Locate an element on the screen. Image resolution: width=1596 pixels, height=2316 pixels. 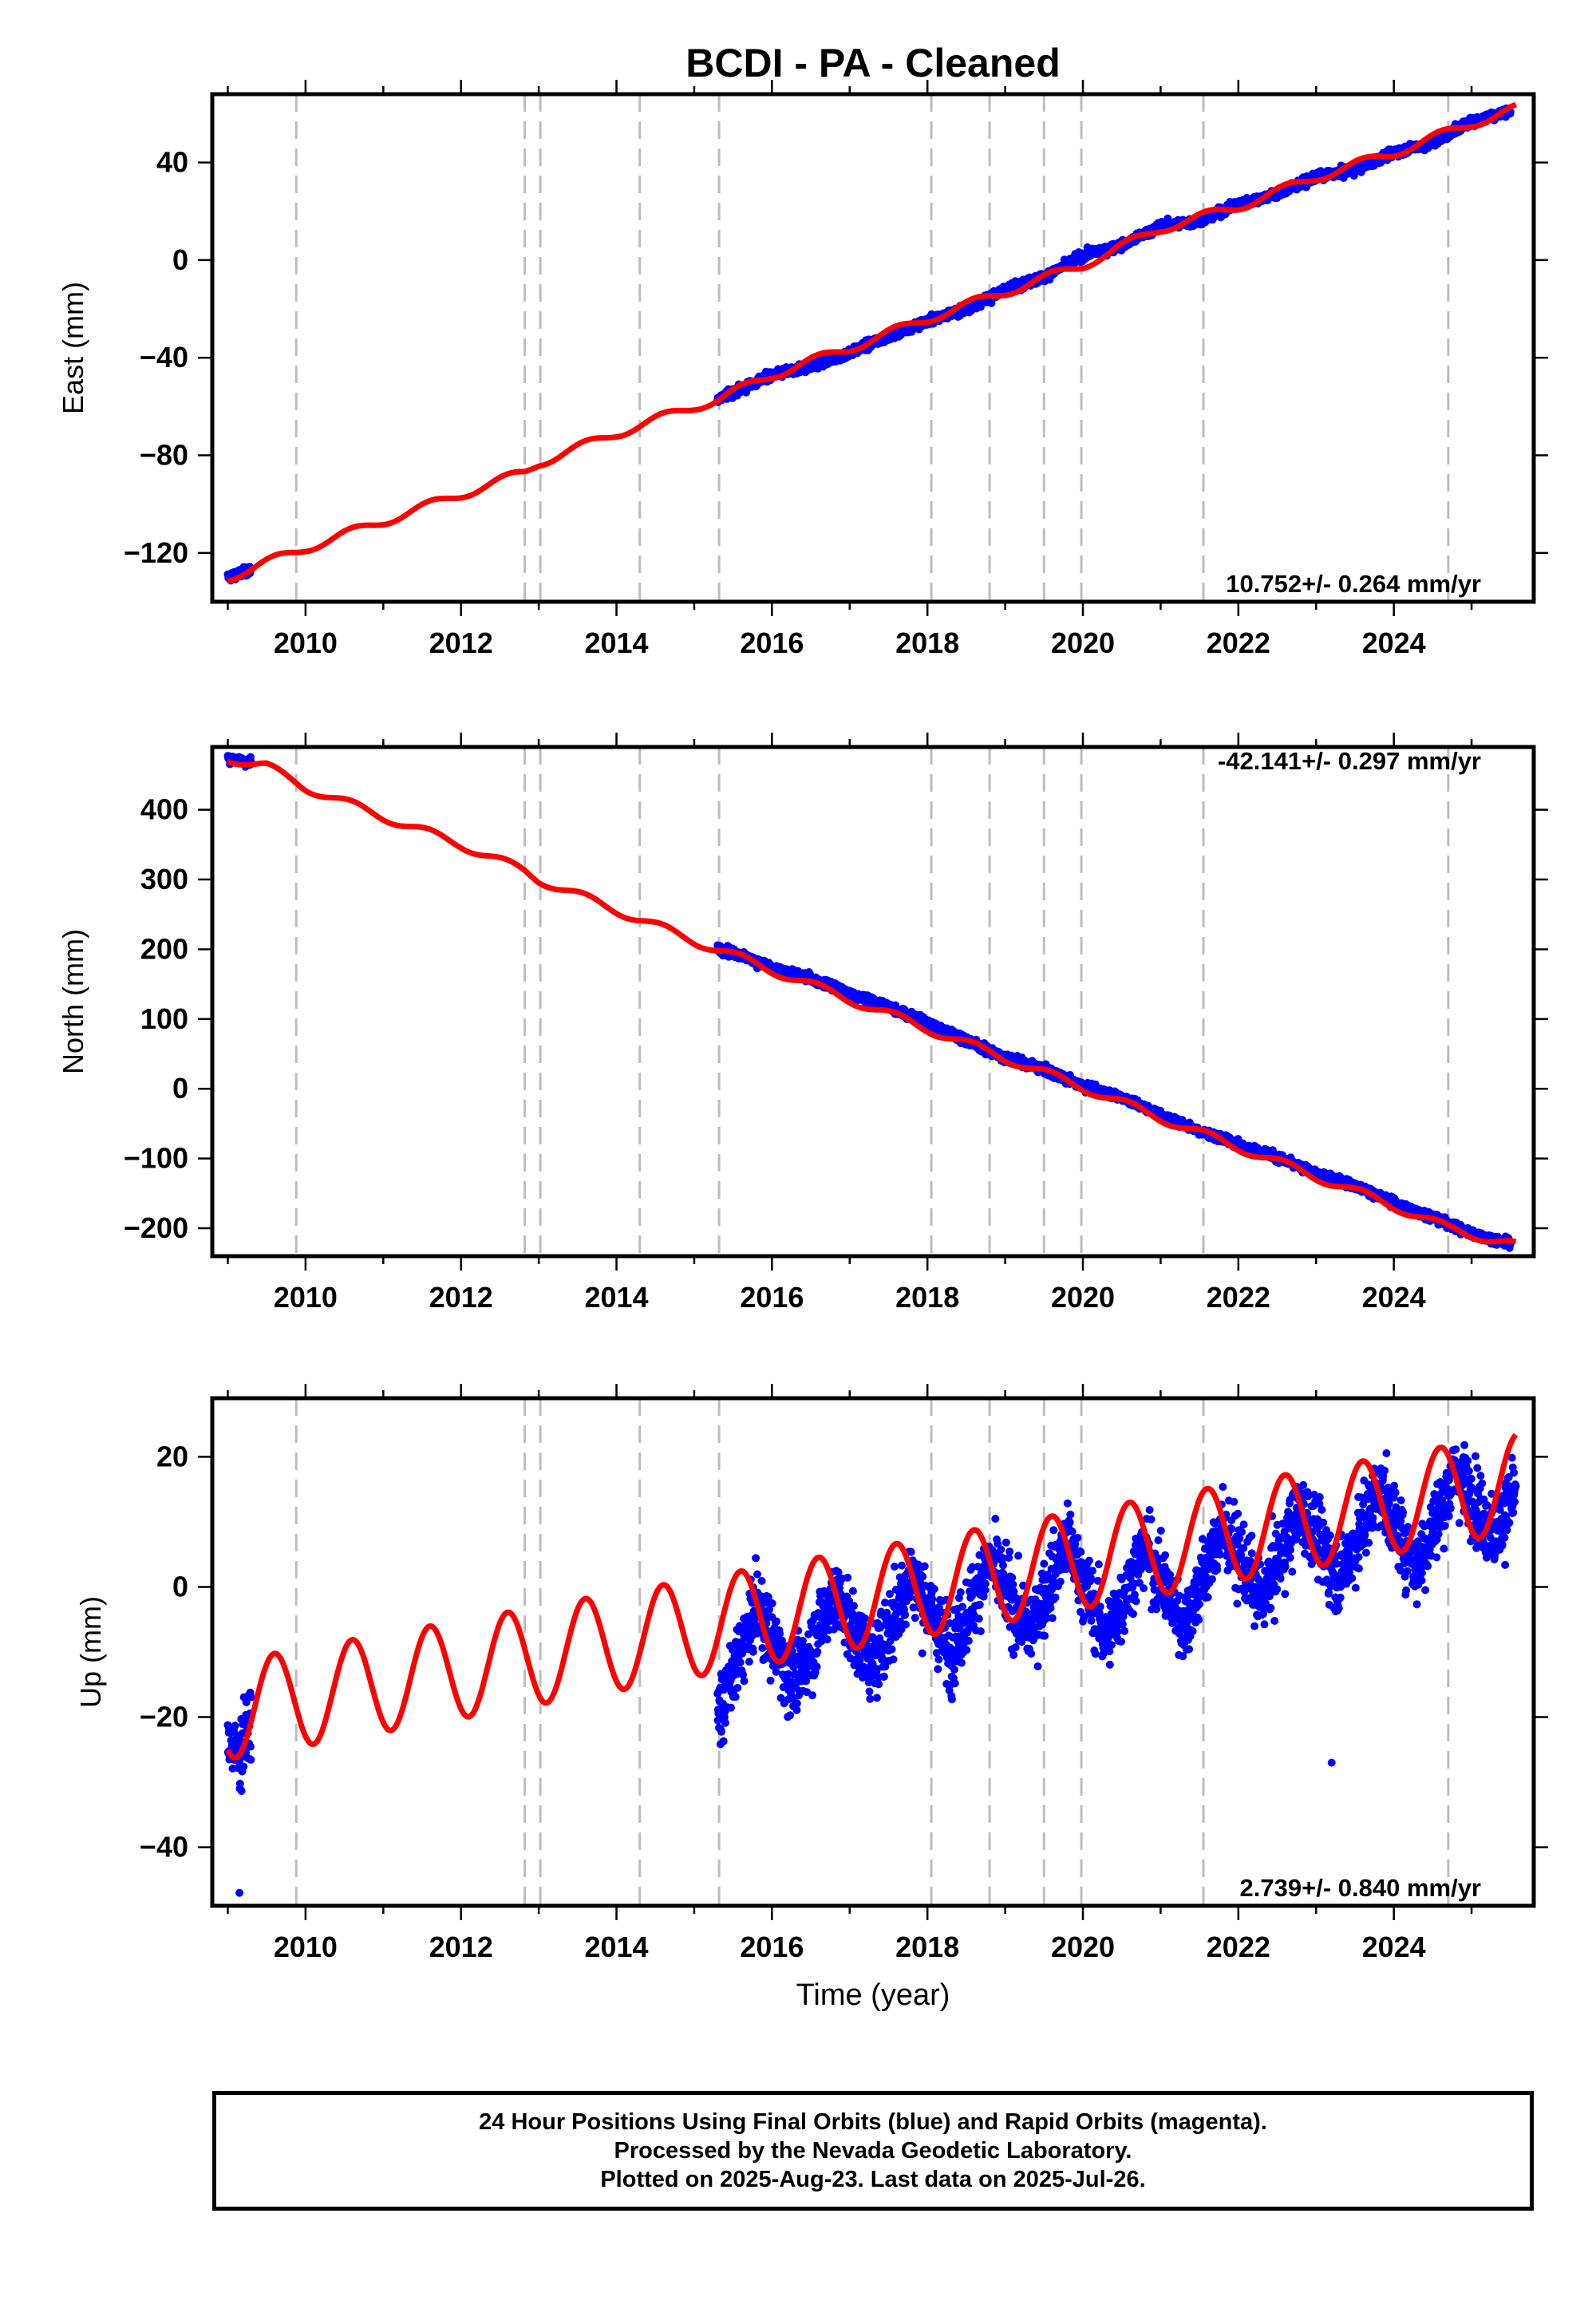
y-tick-label: −40 is located at coordinates (164, 357).